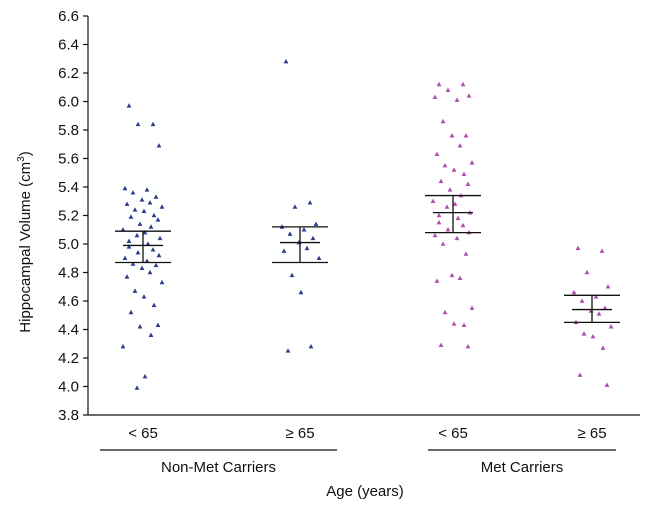 This screenshot has height=510, width=649. What do you see at coordinates (299, 433) in the screenshot?
I see `x-tick-label-1: ≥ 65` at bounding box center [299, 433].